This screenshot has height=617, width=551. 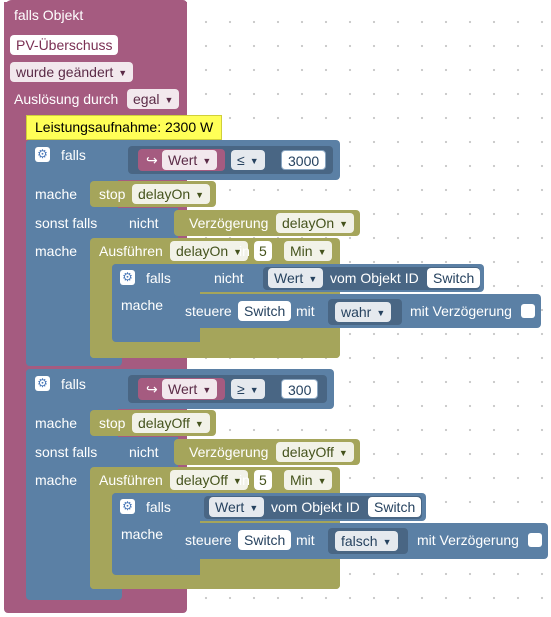 I want to click on control-value-2: falsch, so click(x=359, y=541).